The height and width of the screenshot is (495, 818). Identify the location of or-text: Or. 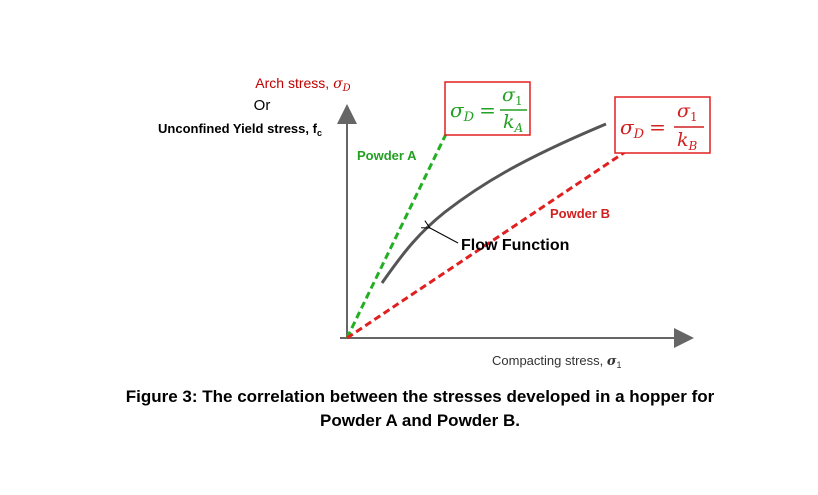
(262, 105).